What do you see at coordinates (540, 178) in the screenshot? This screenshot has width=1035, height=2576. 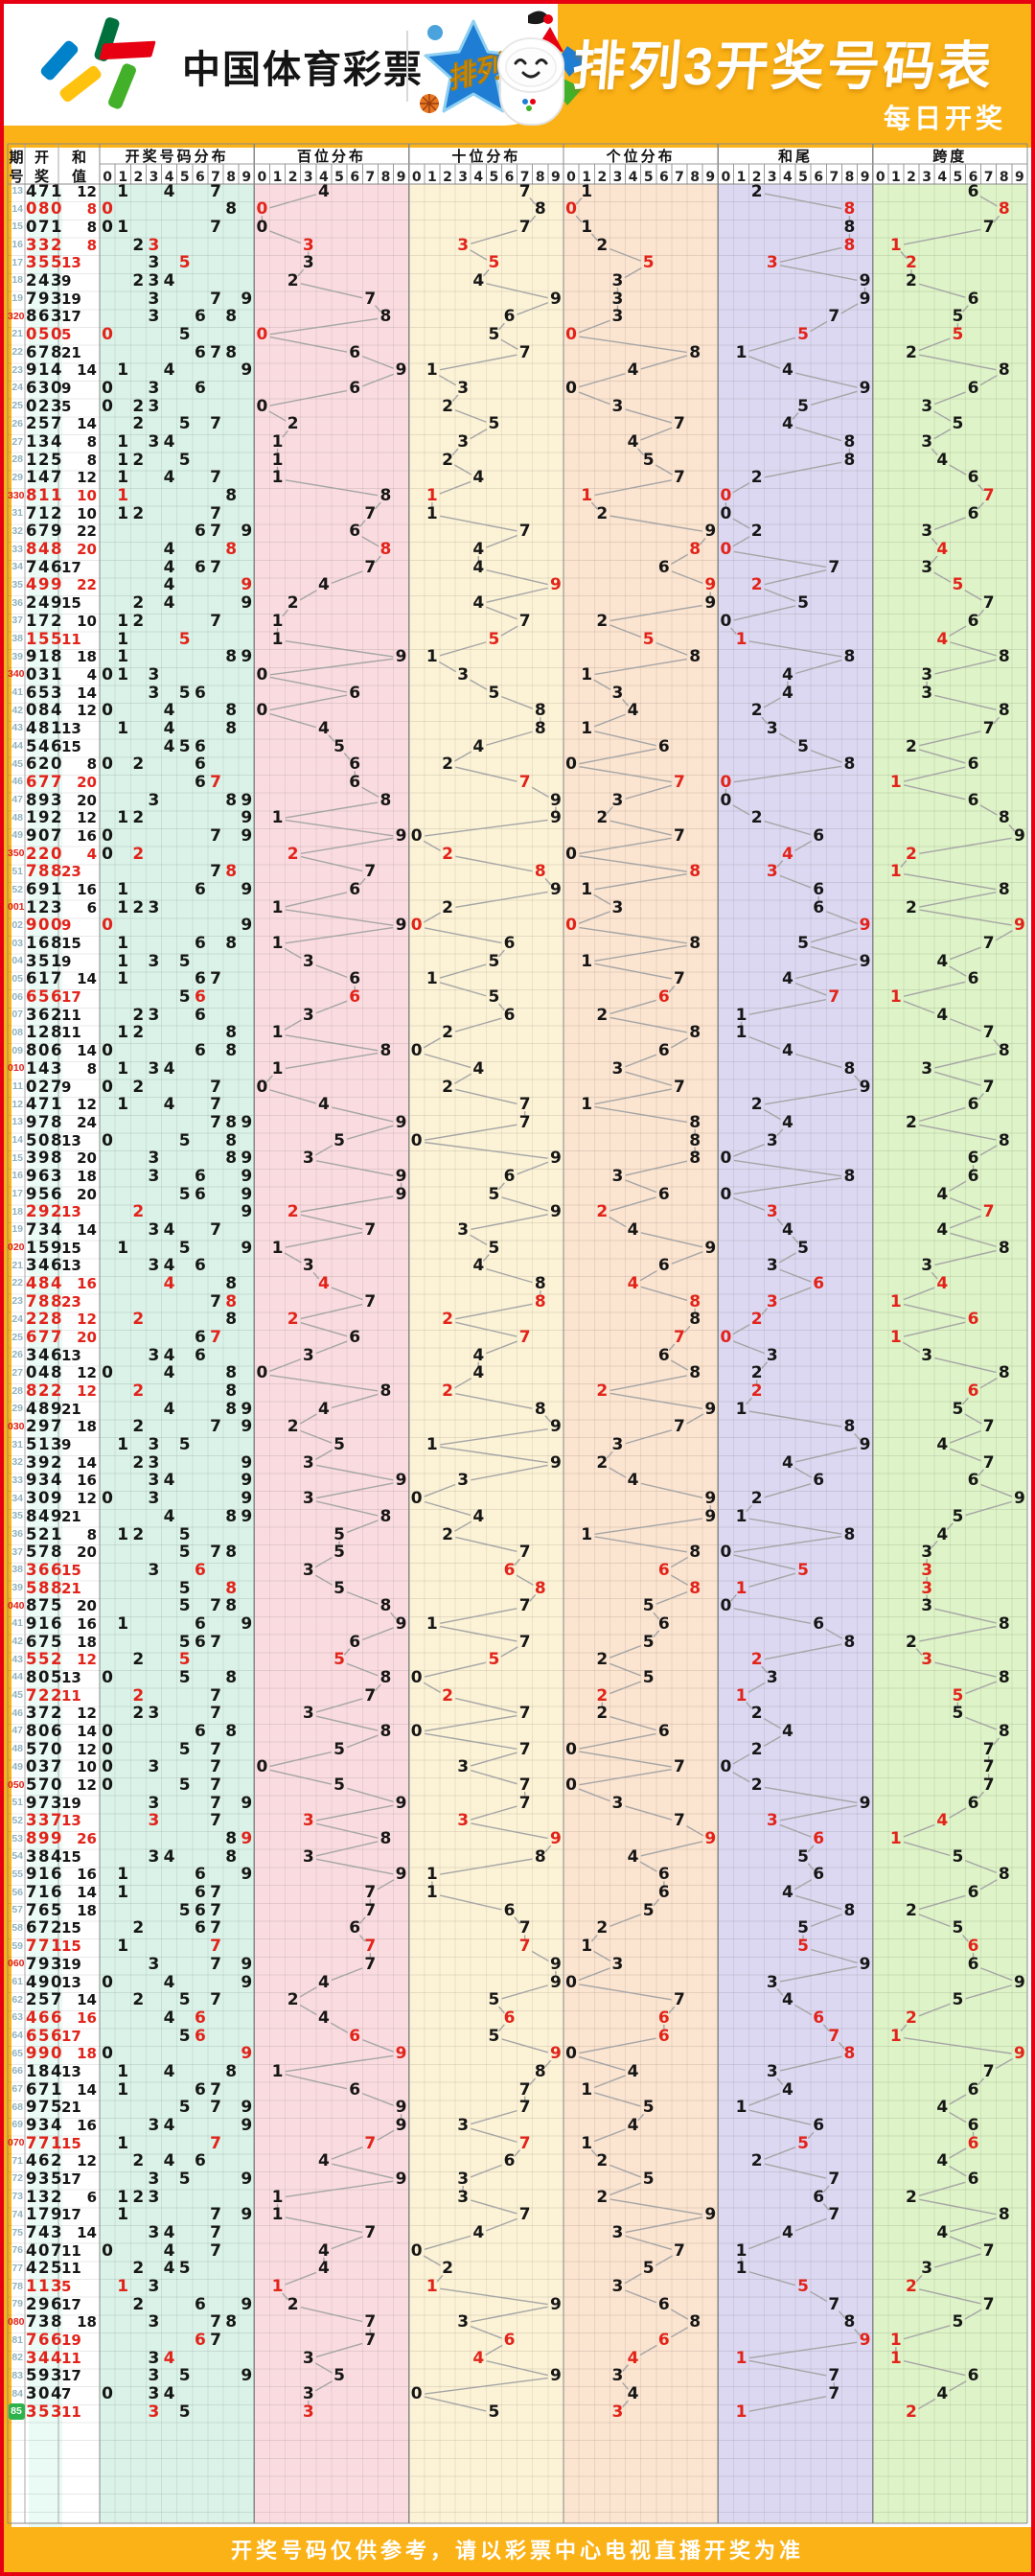 I see `digit-header-cell: 8` at bounding box center [540, 178].